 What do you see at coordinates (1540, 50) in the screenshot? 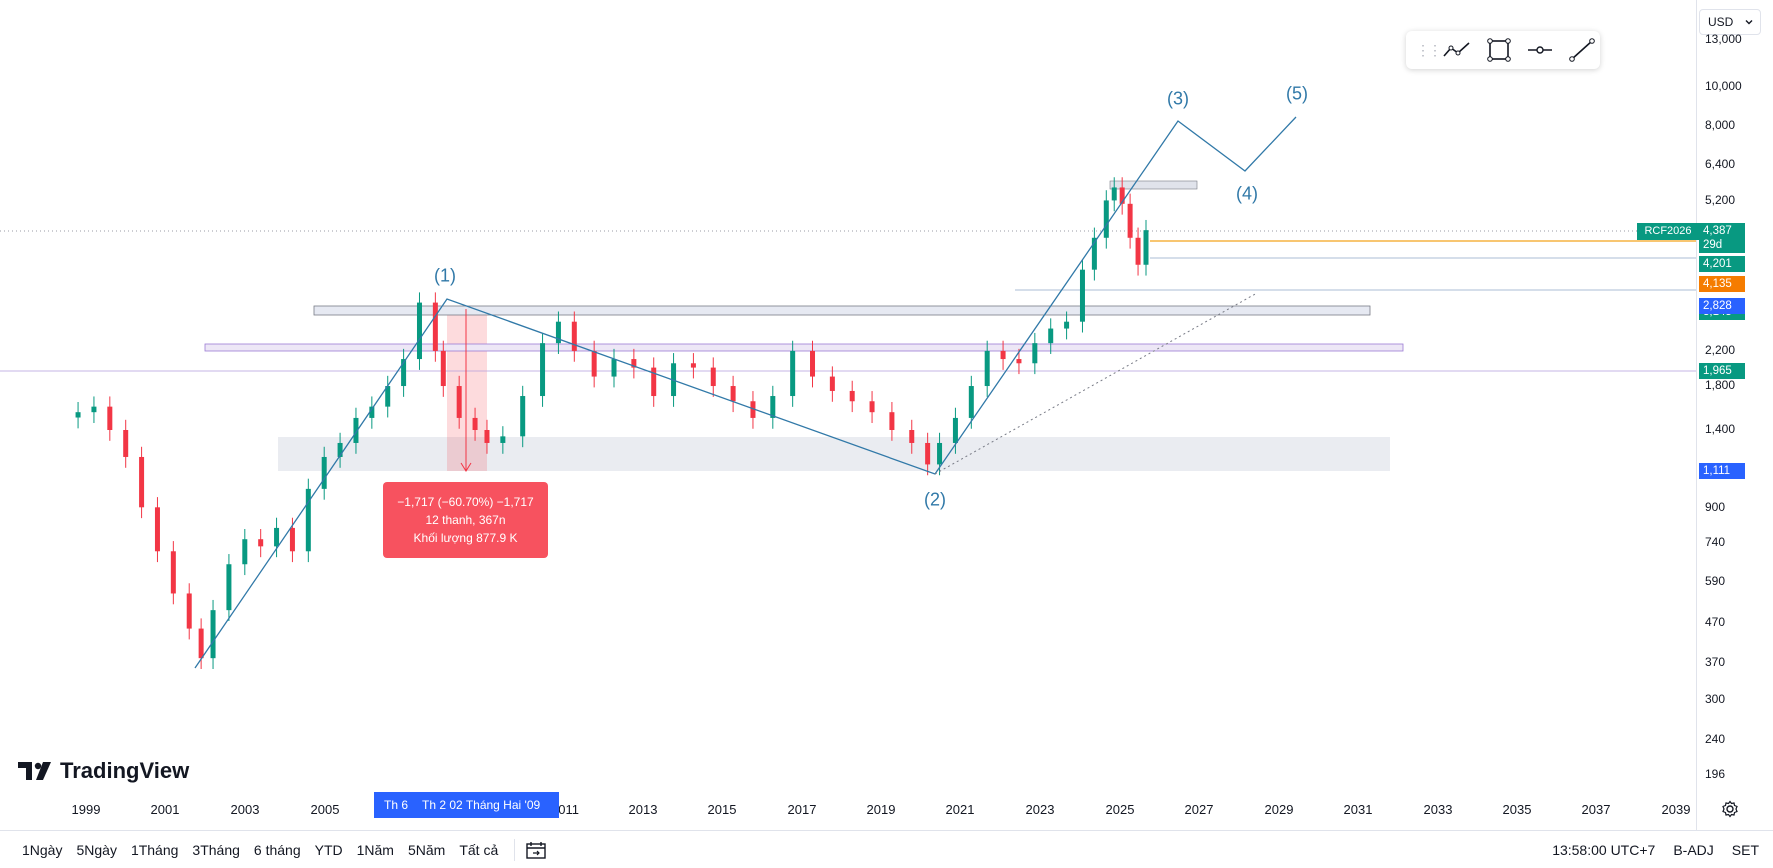
I see `horizontal-ray-icon` at bounding box center [1540, 50].